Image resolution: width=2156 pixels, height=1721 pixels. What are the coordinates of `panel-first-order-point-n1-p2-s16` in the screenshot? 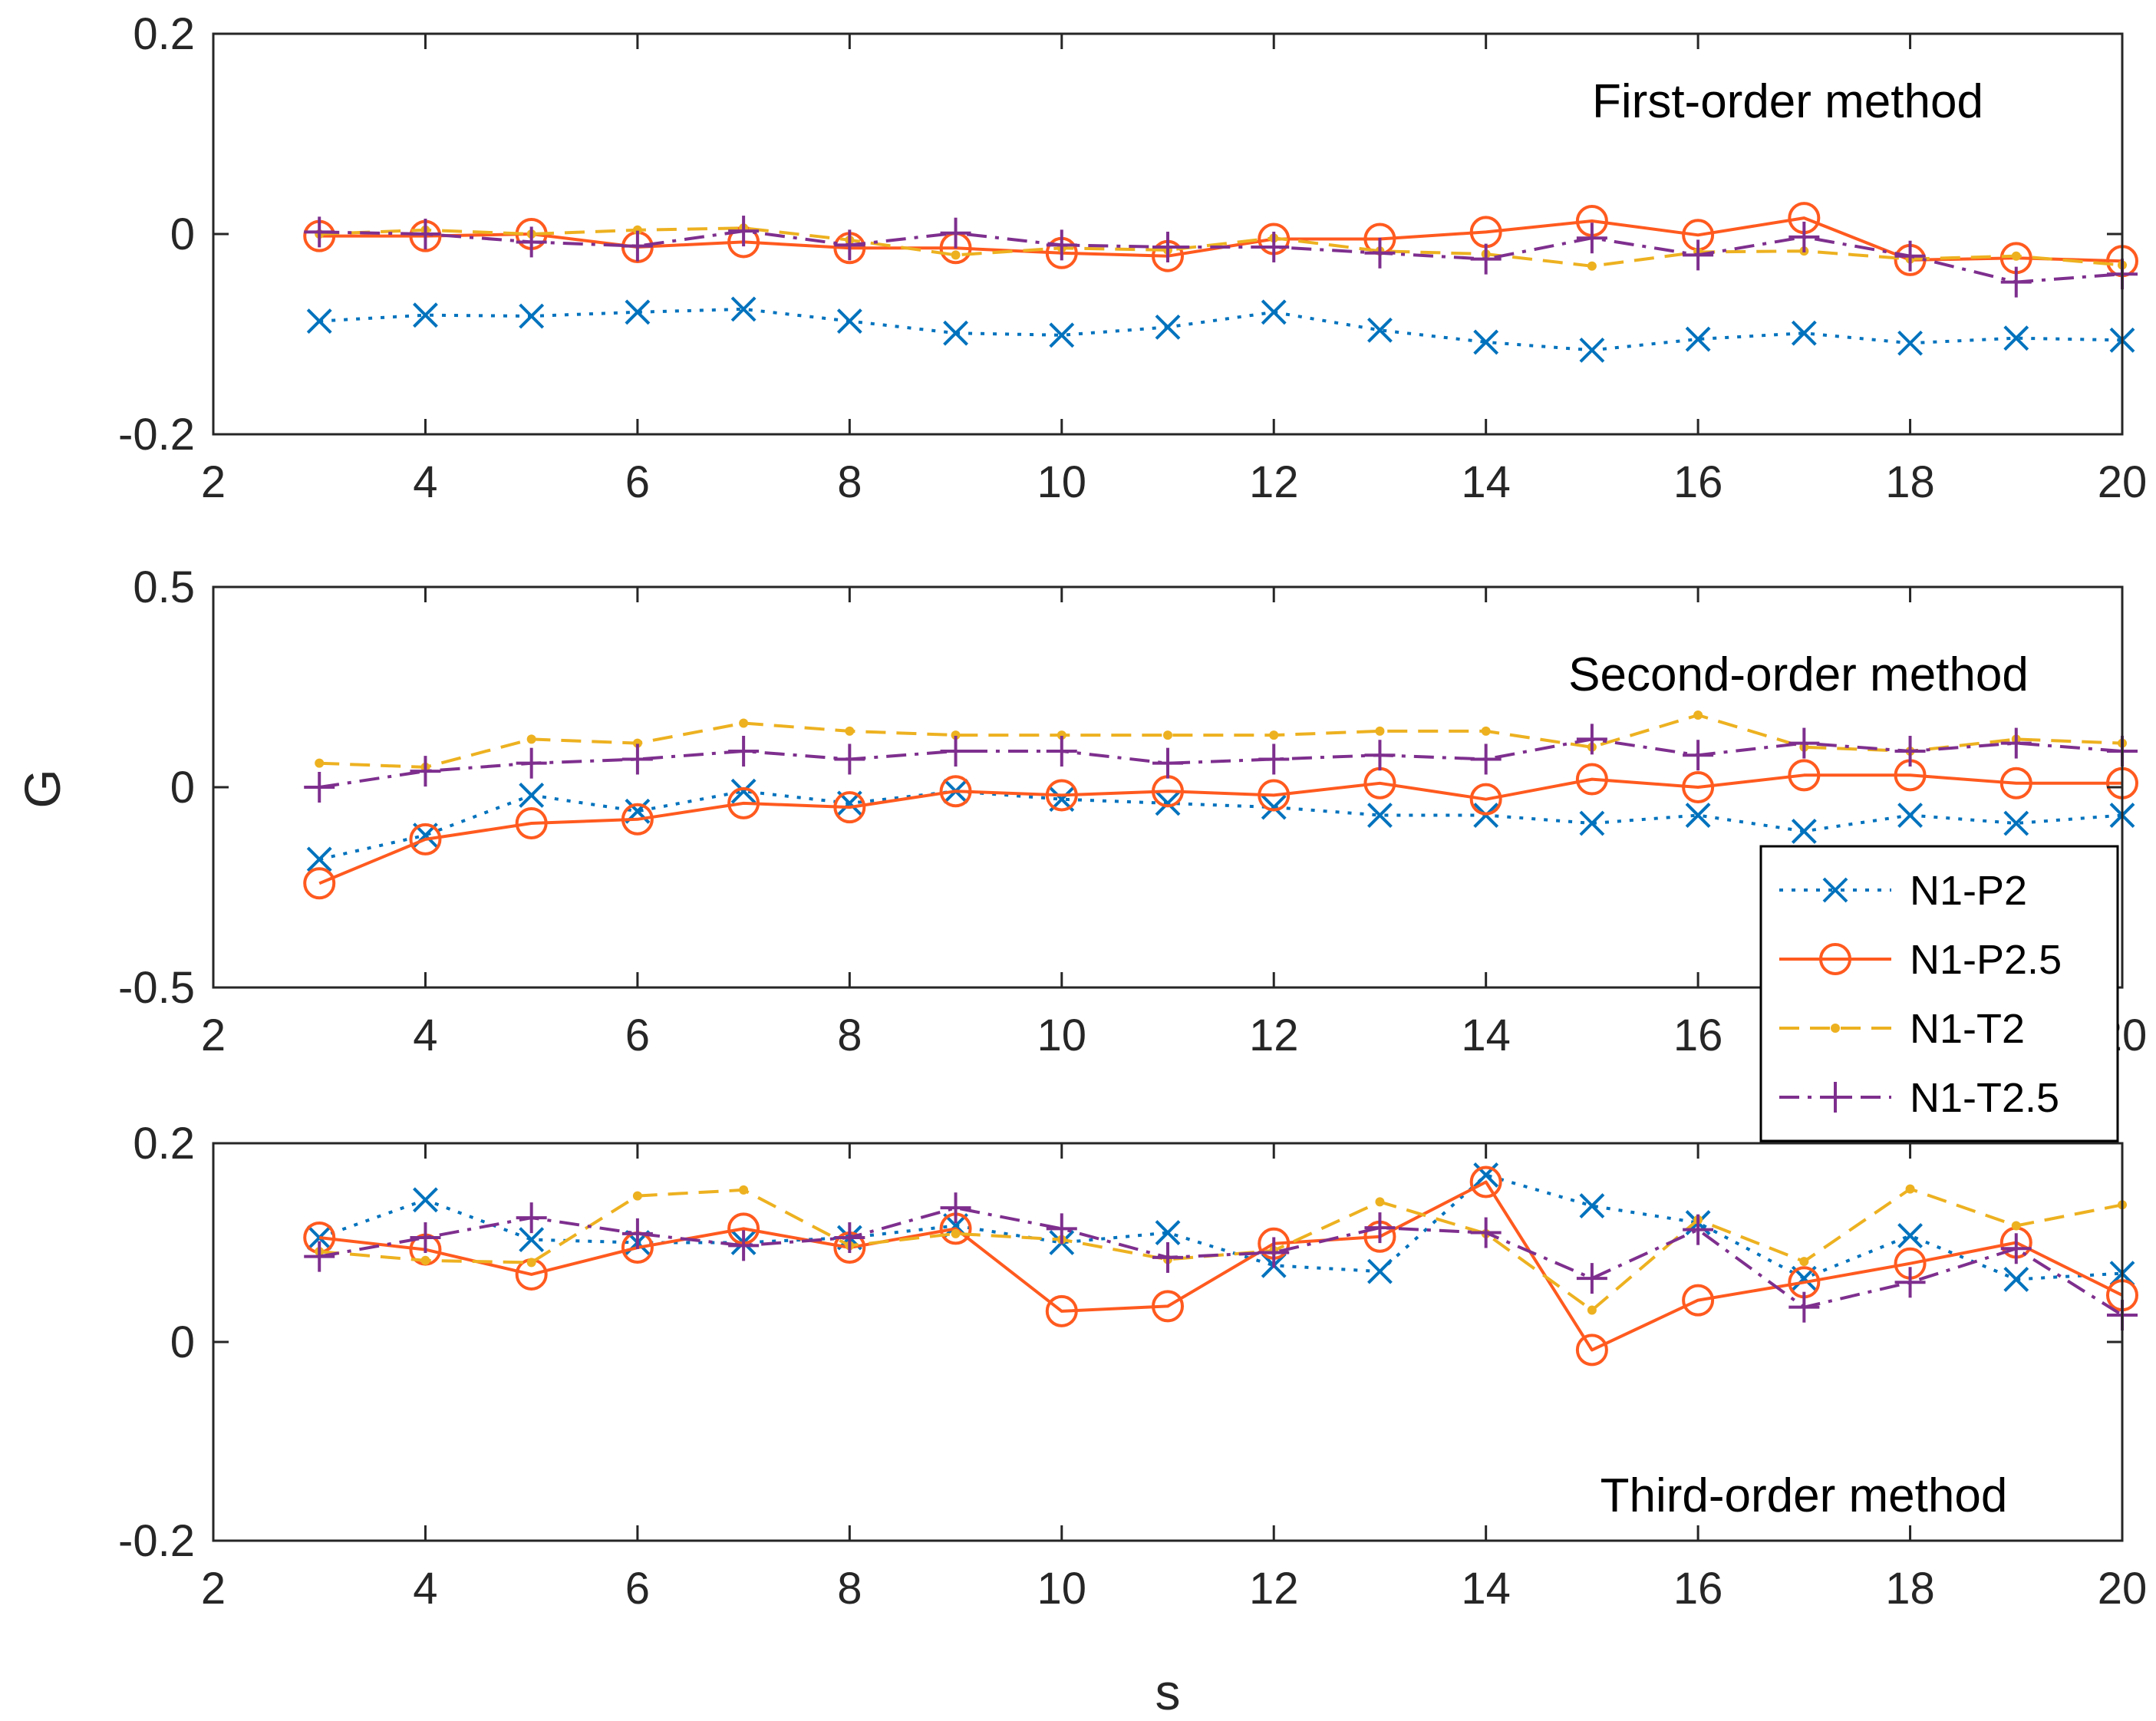 It's located at (1698, 339).